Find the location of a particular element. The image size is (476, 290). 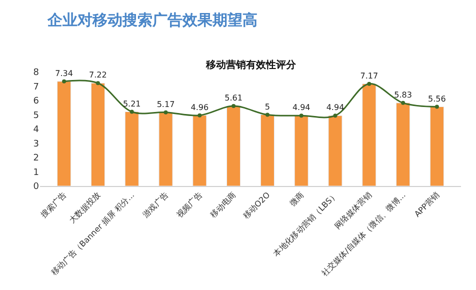

data-label: 7.17 is located at coordinates (369, 75).